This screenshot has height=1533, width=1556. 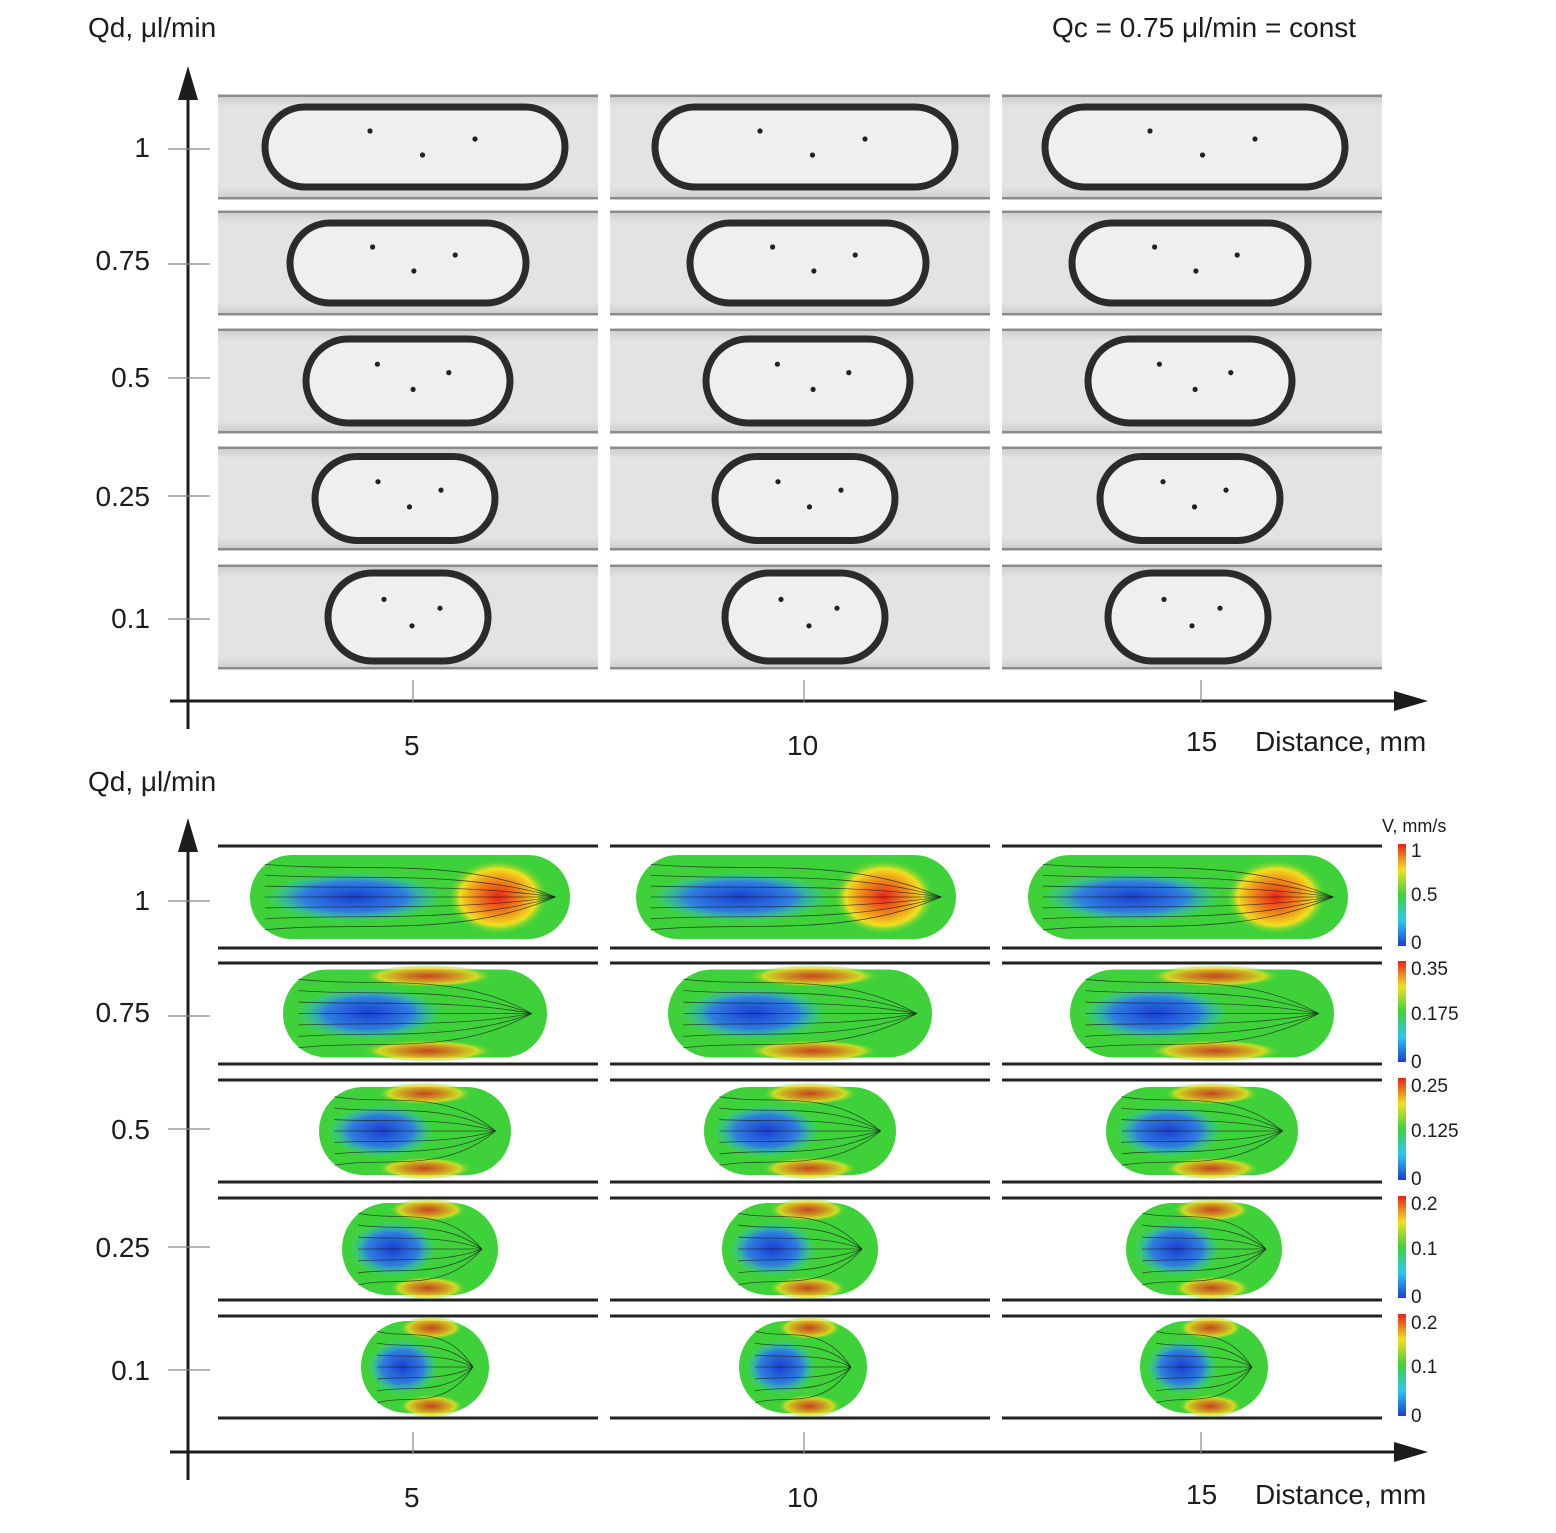 What do you see at coordinates (188, 83) in the screenshot?
I see `y-axis-arrowhead` at bounding box center [188, 83].